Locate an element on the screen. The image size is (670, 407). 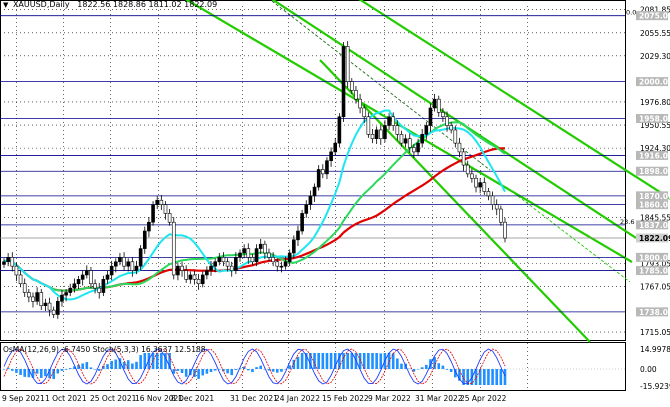
time-tick-label: 31 Dec 2021 is located at coordinates (254, 398).